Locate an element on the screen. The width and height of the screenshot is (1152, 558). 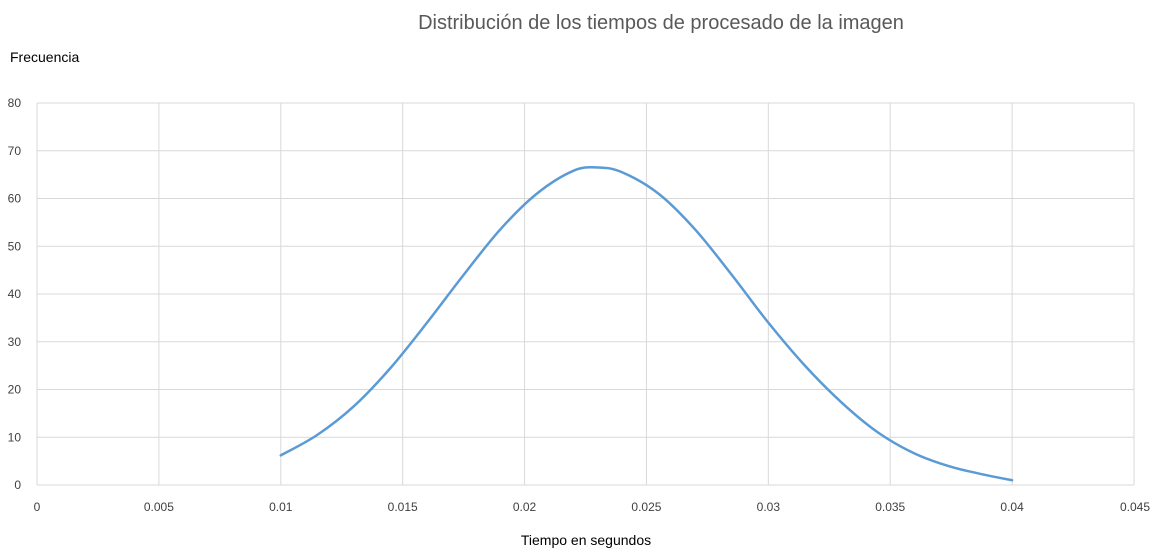
y-tick-label: 0 is located at coordinates (17, 485).